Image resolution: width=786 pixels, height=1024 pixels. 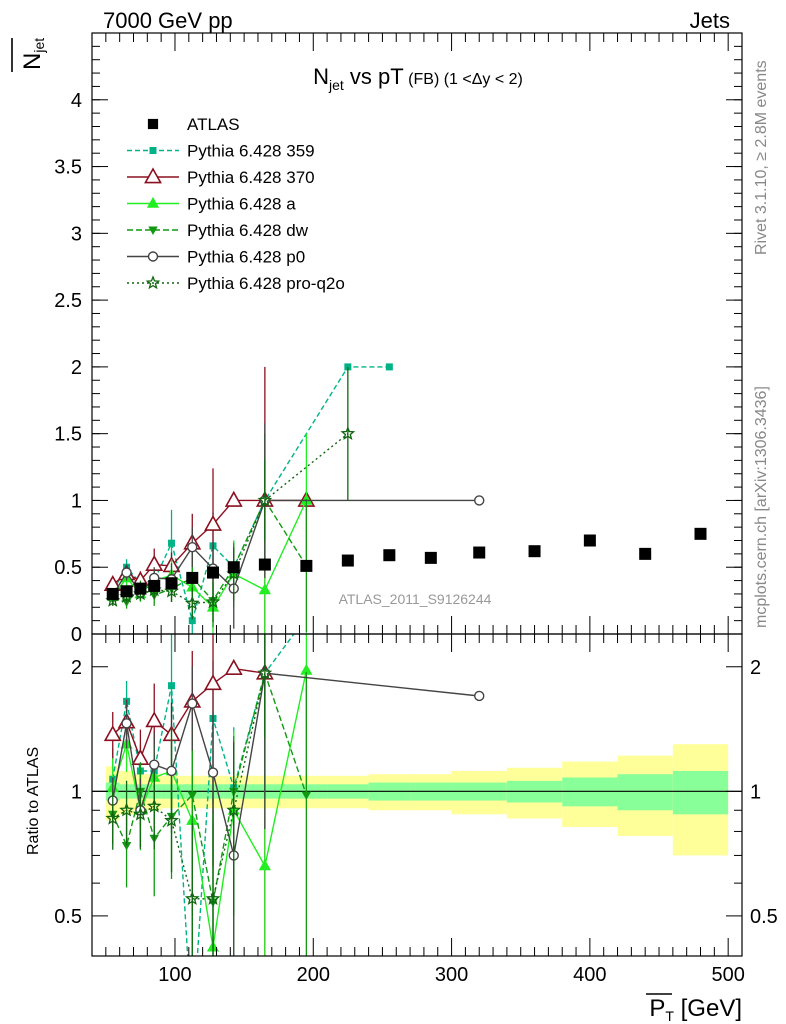 What do you see at coordinates (68, 568) in the screenshot?
I see `y-tick-label: 0.5` at bounding box center [68, 568].